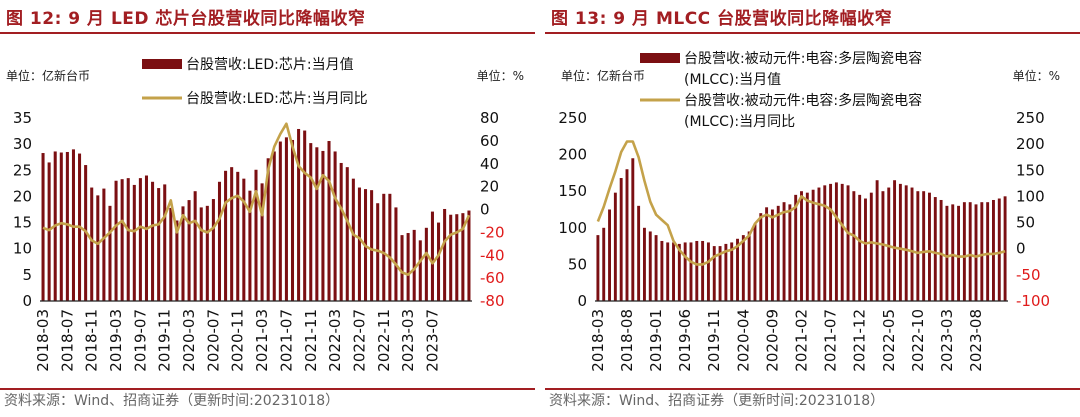 Image resolution: width=1080 pixels, height=417 pixels. Describe the element at coordinates (717, 401) in the screenshot. I see `source-note: 资料来源：Wind、招商证券（更新时间:20231018）` at that location.